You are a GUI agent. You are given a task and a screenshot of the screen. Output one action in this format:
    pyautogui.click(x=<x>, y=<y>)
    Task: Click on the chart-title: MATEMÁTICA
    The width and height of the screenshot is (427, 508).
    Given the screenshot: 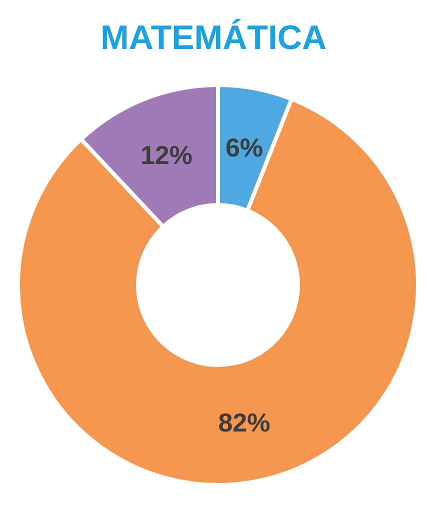 What is the action you would take?
    pyautogui.click(x=214, y=38)
    